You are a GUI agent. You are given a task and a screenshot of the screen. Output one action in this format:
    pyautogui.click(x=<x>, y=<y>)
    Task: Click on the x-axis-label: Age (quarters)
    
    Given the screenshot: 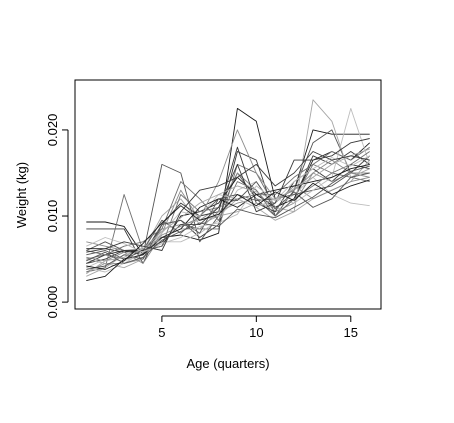 What is the action you would take?
    pyautogui.click(x=227, y=363)
    